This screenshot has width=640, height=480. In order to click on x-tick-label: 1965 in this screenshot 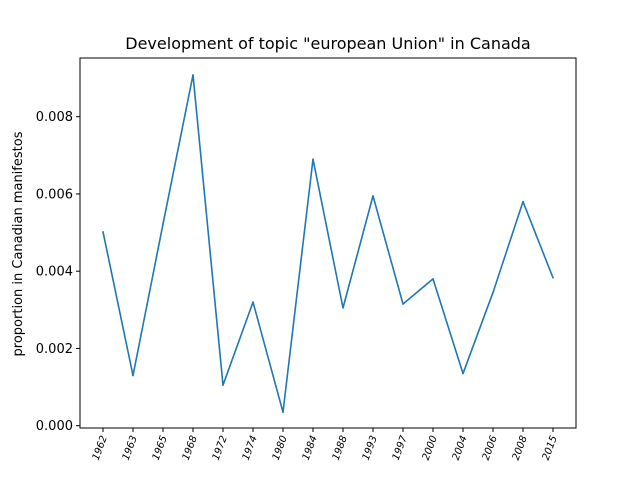, I will do `click(160, 448)`.